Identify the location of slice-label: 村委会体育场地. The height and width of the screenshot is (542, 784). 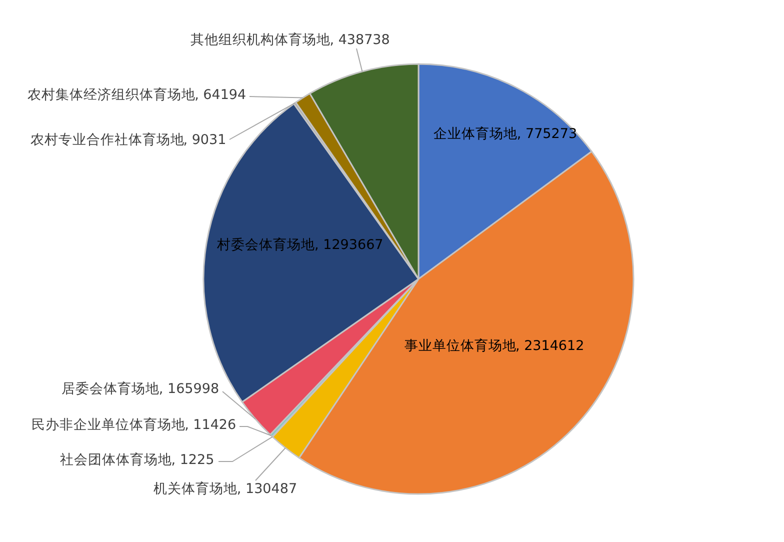
(266, 244).